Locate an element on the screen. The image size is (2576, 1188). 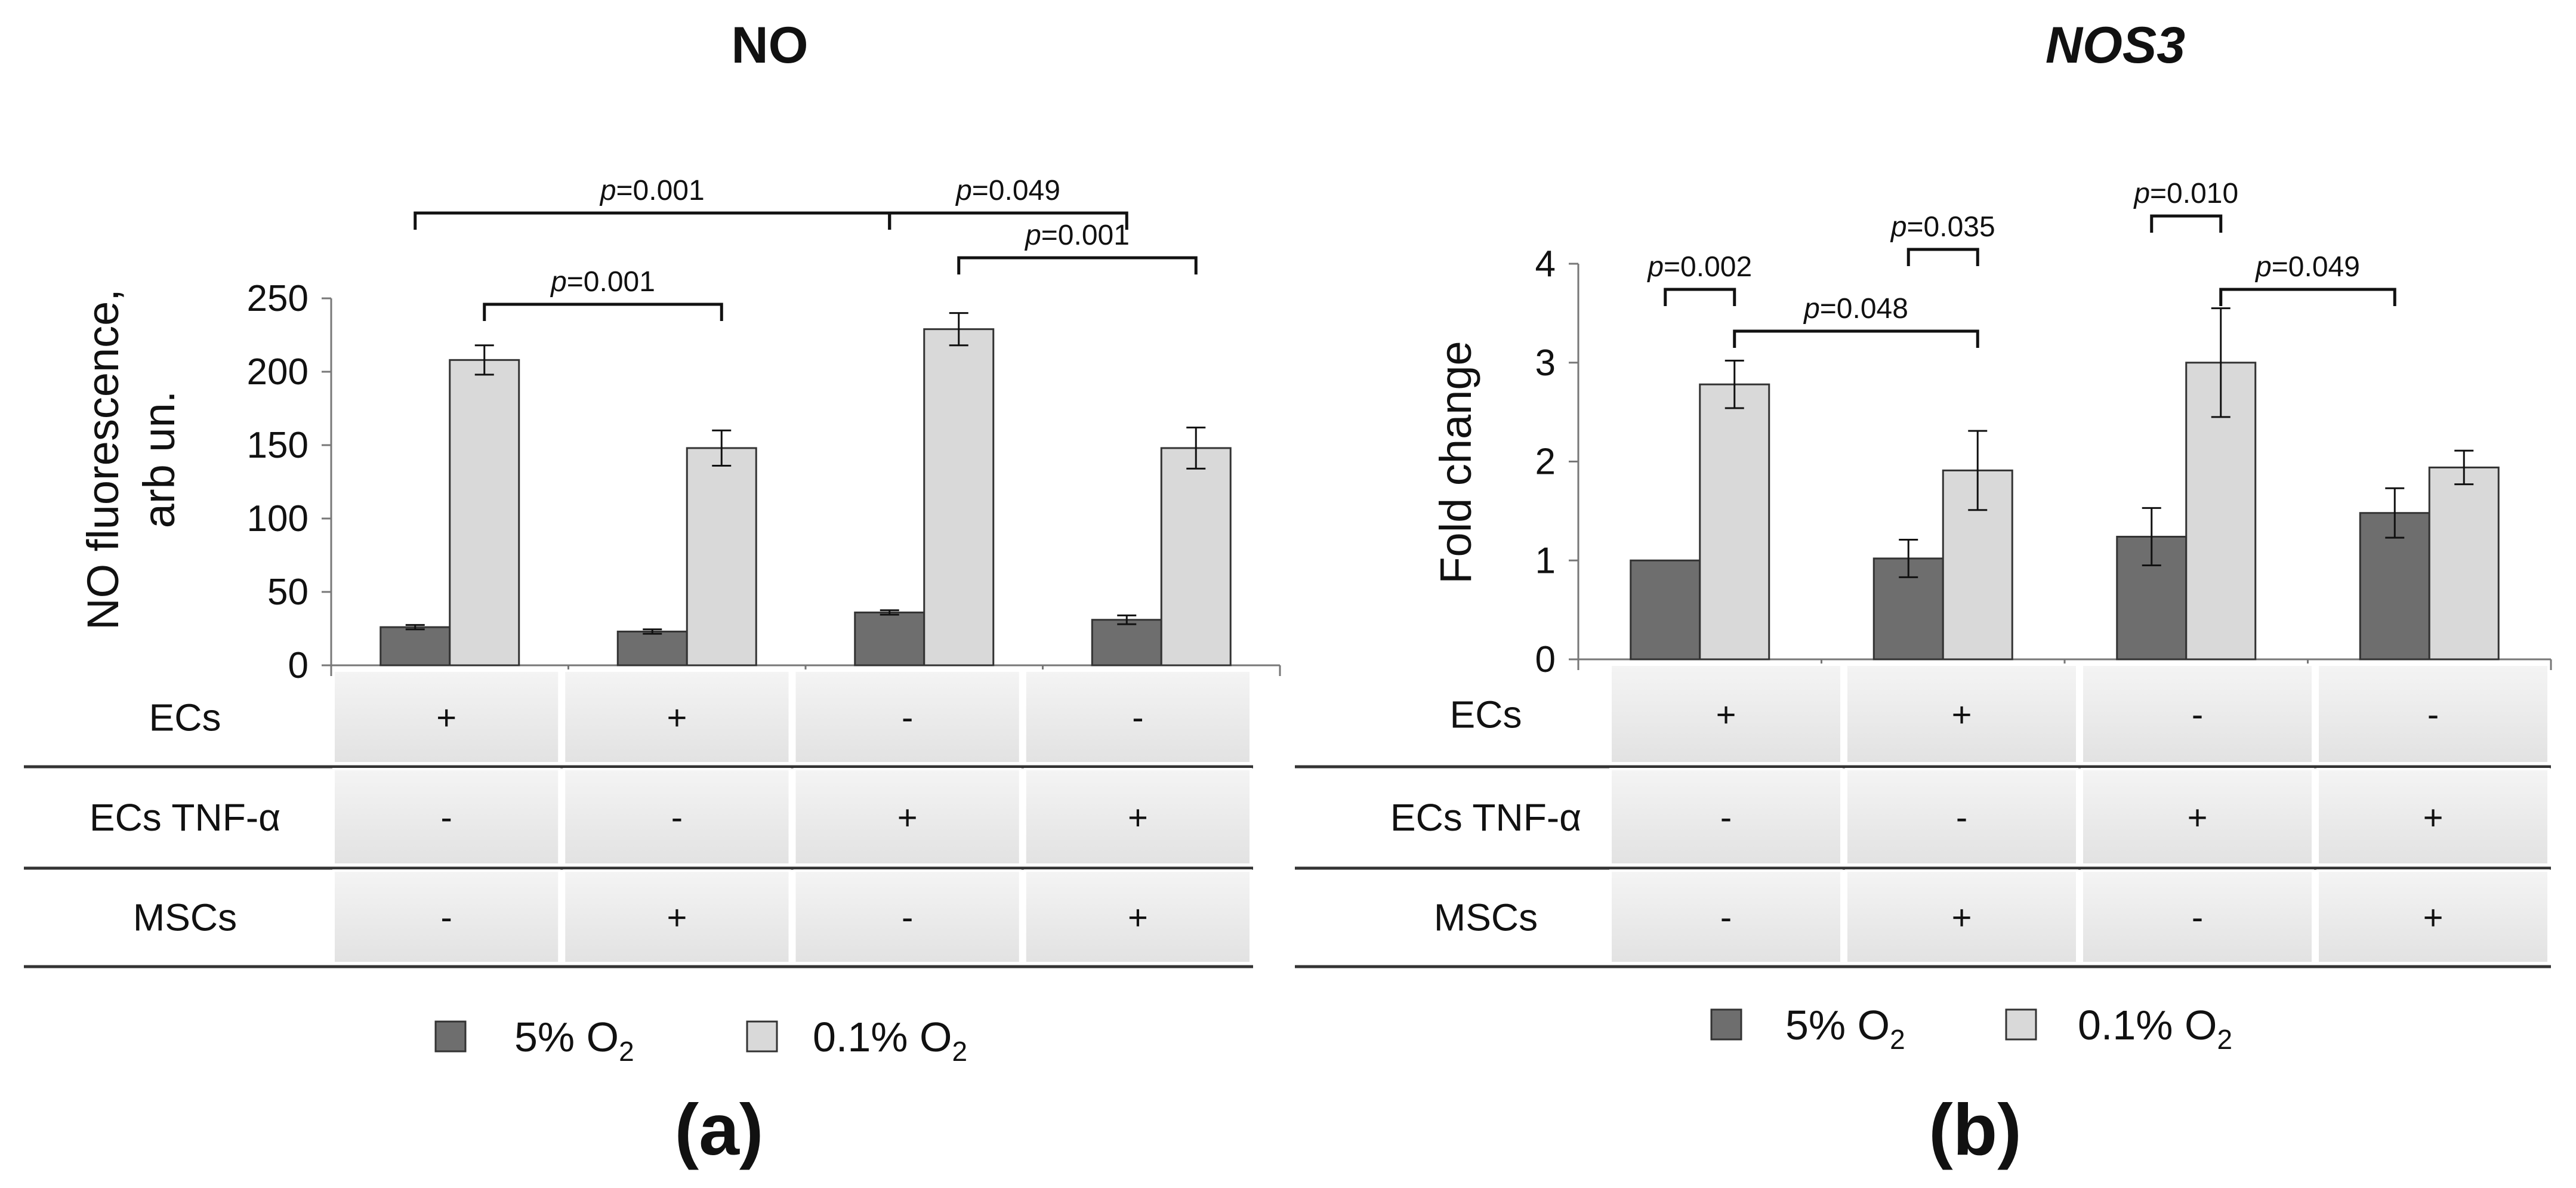
y-axis-label-line-1: NO fluorescence, is located at coordinates (103, 459).